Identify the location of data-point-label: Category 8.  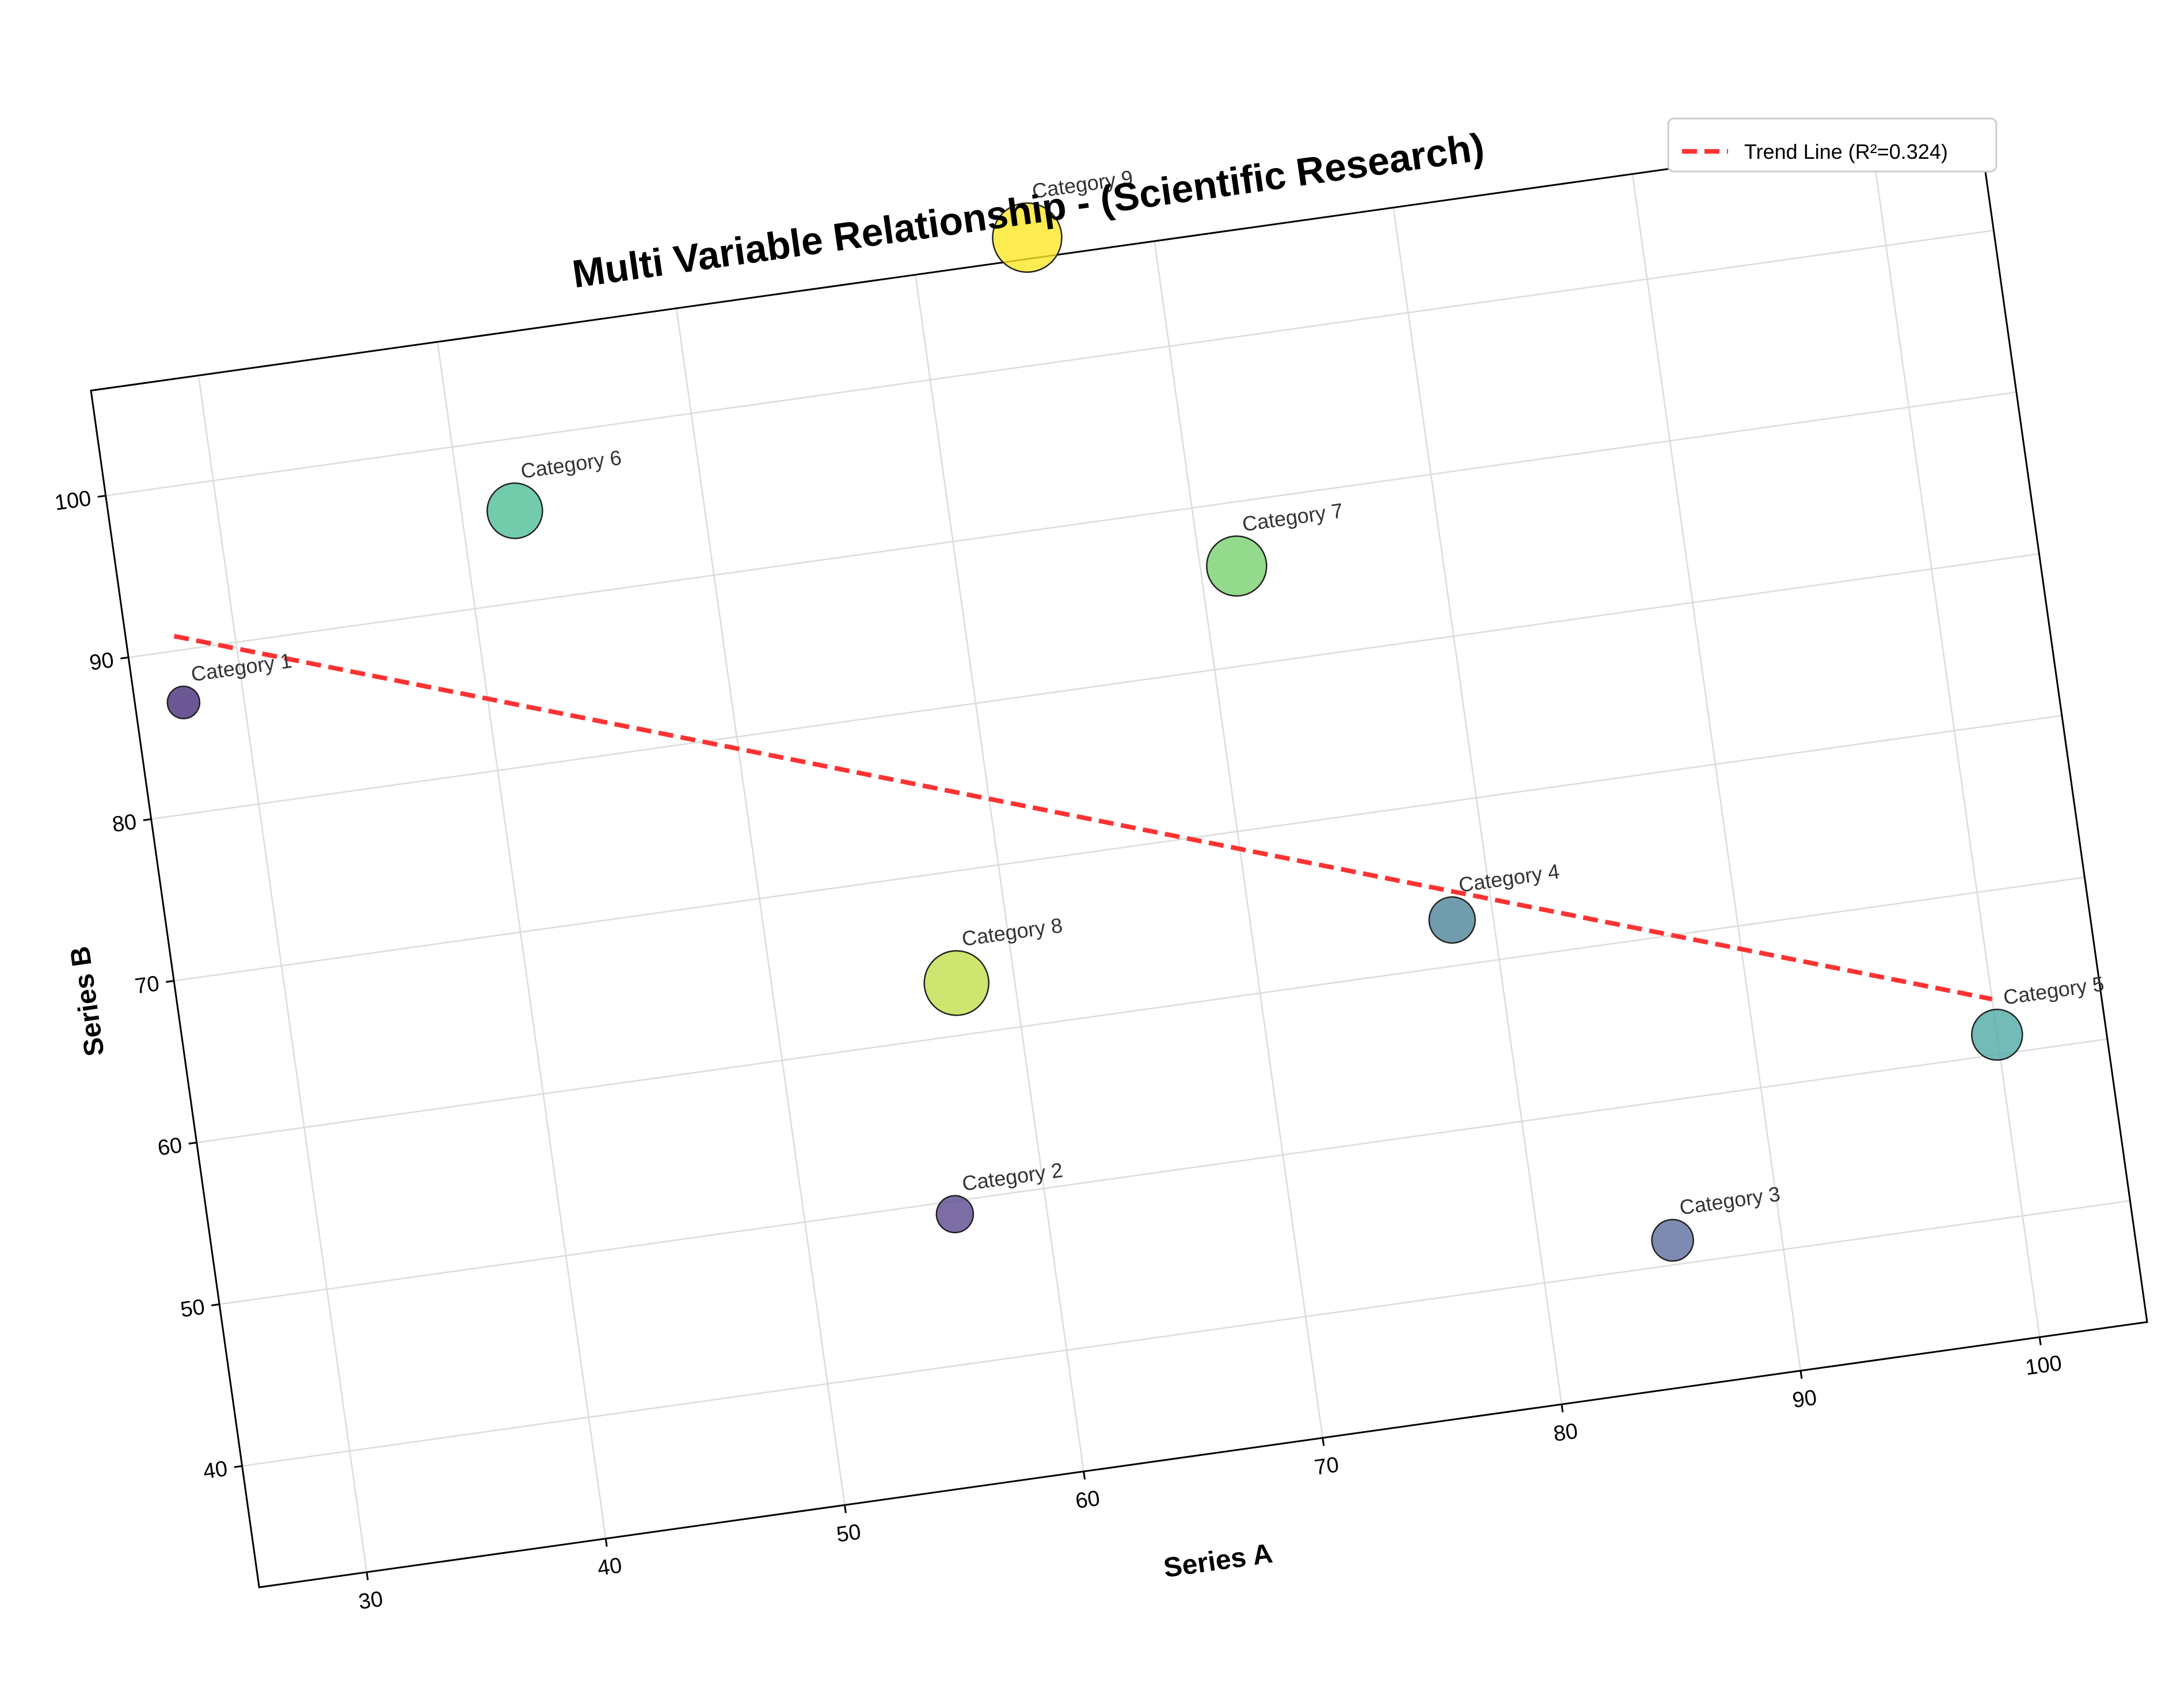
(1012, 932).